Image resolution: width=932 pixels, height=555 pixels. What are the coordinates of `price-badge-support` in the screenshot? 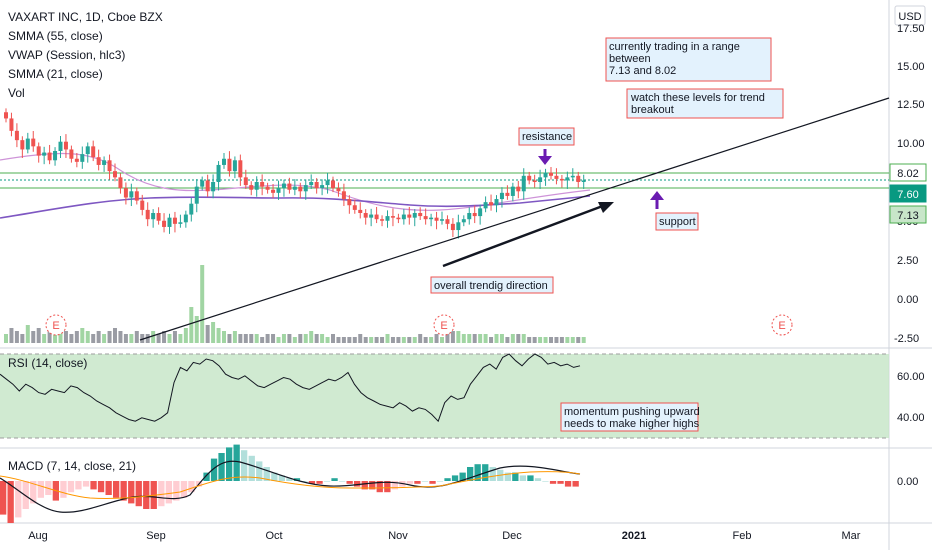 It's located at (908, 214).